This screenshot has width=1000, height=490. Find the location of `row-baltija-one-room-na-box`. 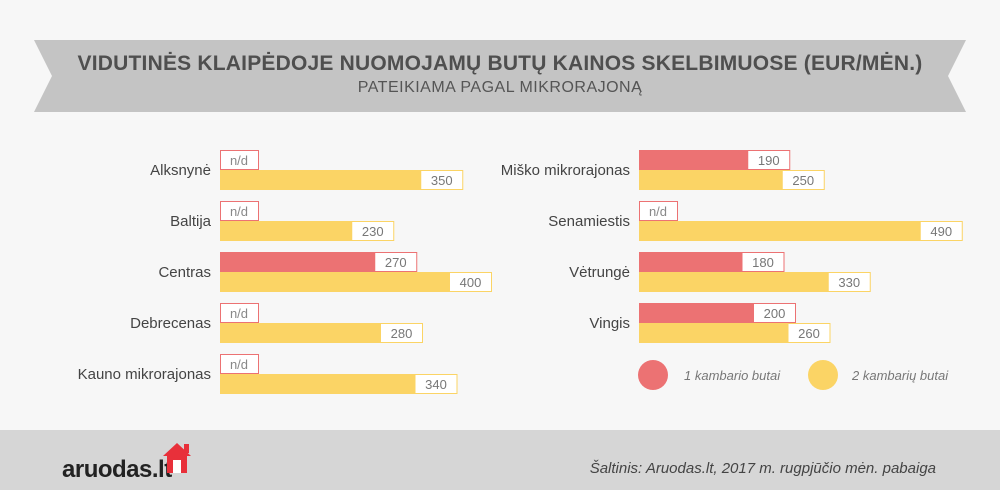

row-baltija-one-room-na-box is located at coordinates (239, 211).